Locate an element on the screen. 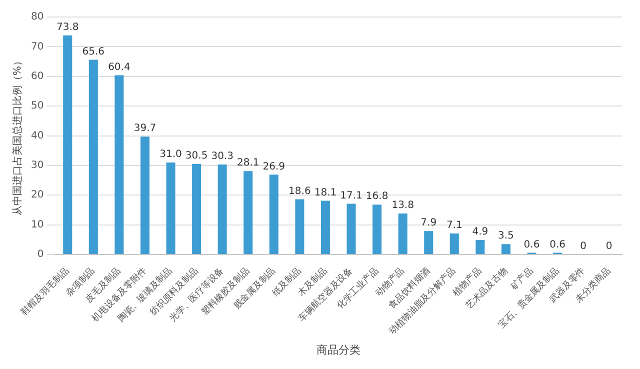  y-tick-label: 0 is located at coordinates (40, 254).